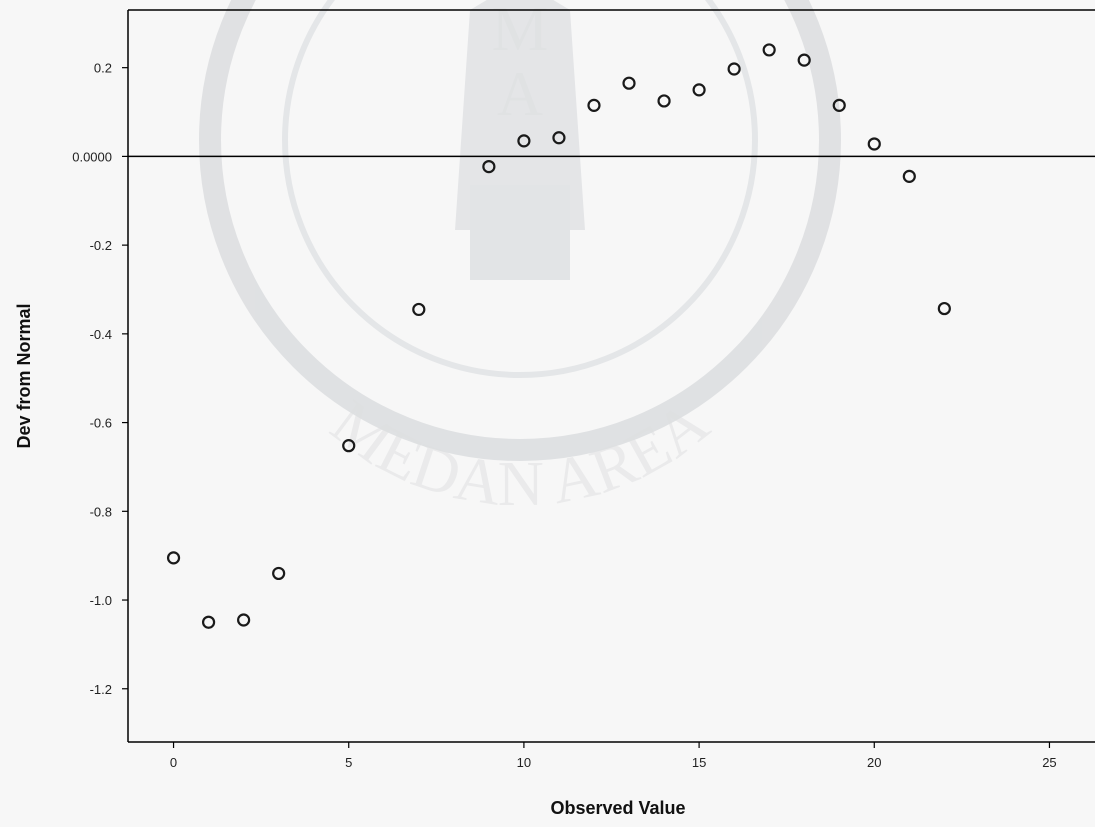 The width and height of the screenshot is (1095, 827). What do you see at coordinates (874, 762) in the screenshot?
I see `x-tick-label: 20` at bounding box center [874, 762].